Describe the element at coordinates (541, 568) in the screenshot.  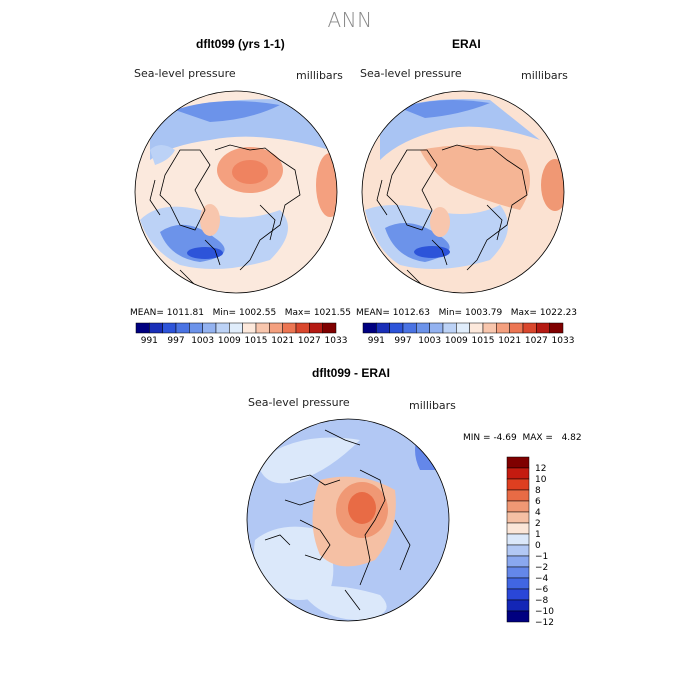
I see `colorbar-tick-label: −2` at that location.